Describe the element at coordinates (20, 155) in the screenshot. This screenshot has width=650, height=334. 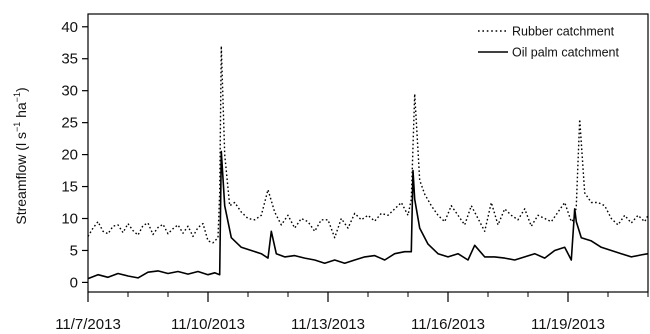
I see `y-axis-title: Streamflow (l s−1 ha−1)` at that location.